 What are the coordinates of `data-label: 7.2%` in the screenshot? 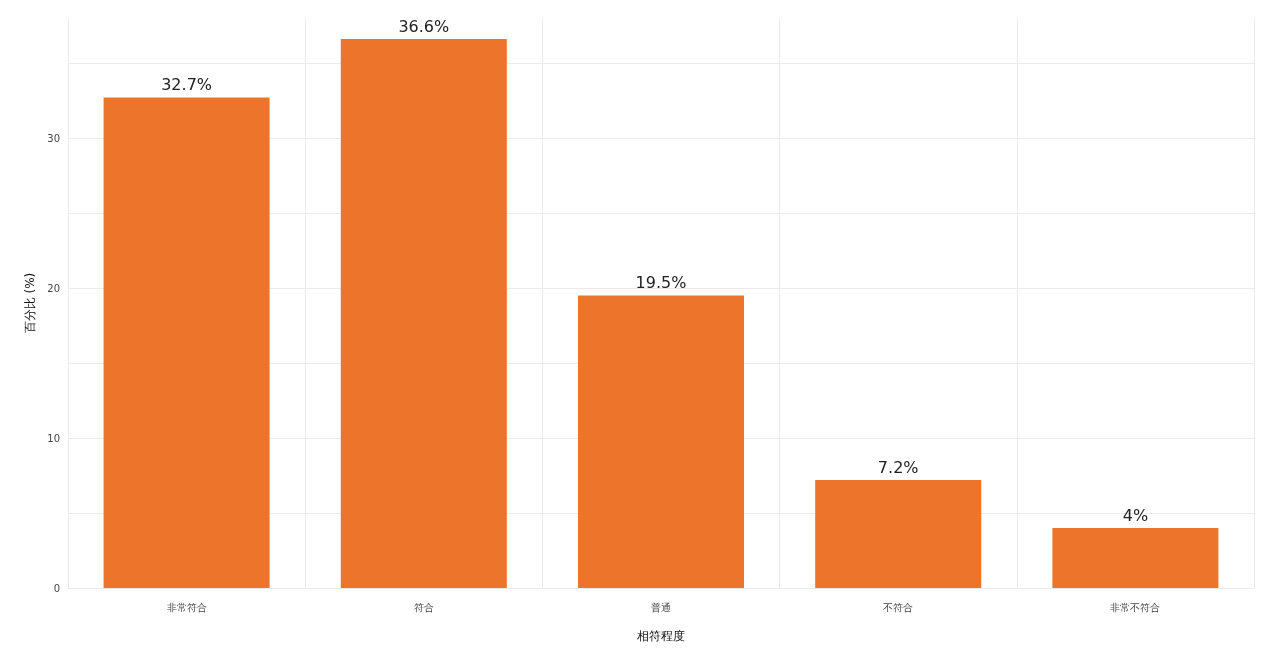 It's located at (898, 467).